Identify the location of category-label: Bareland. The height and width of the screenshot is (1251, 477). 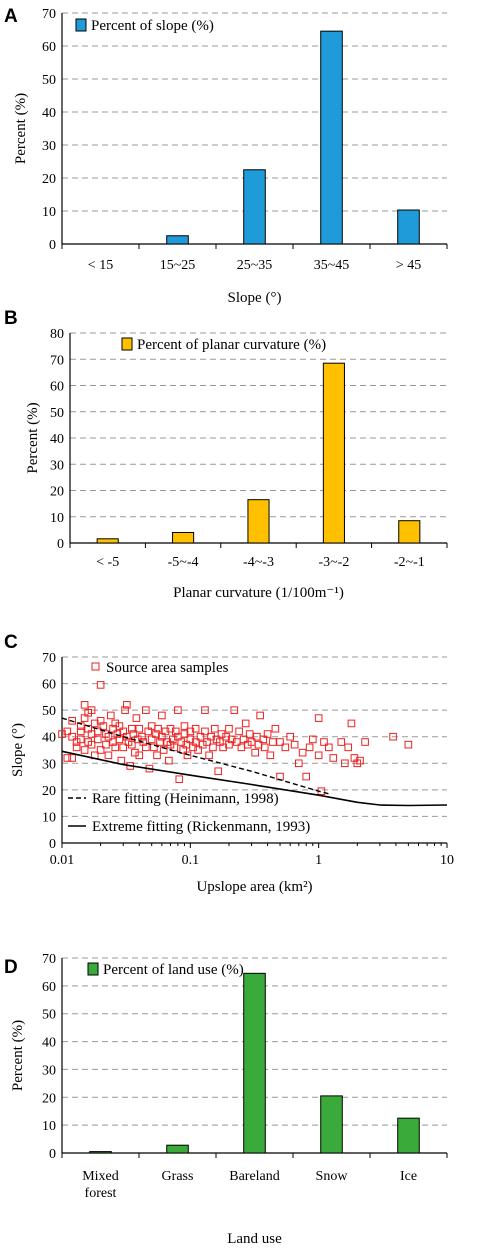
(254, 1176).